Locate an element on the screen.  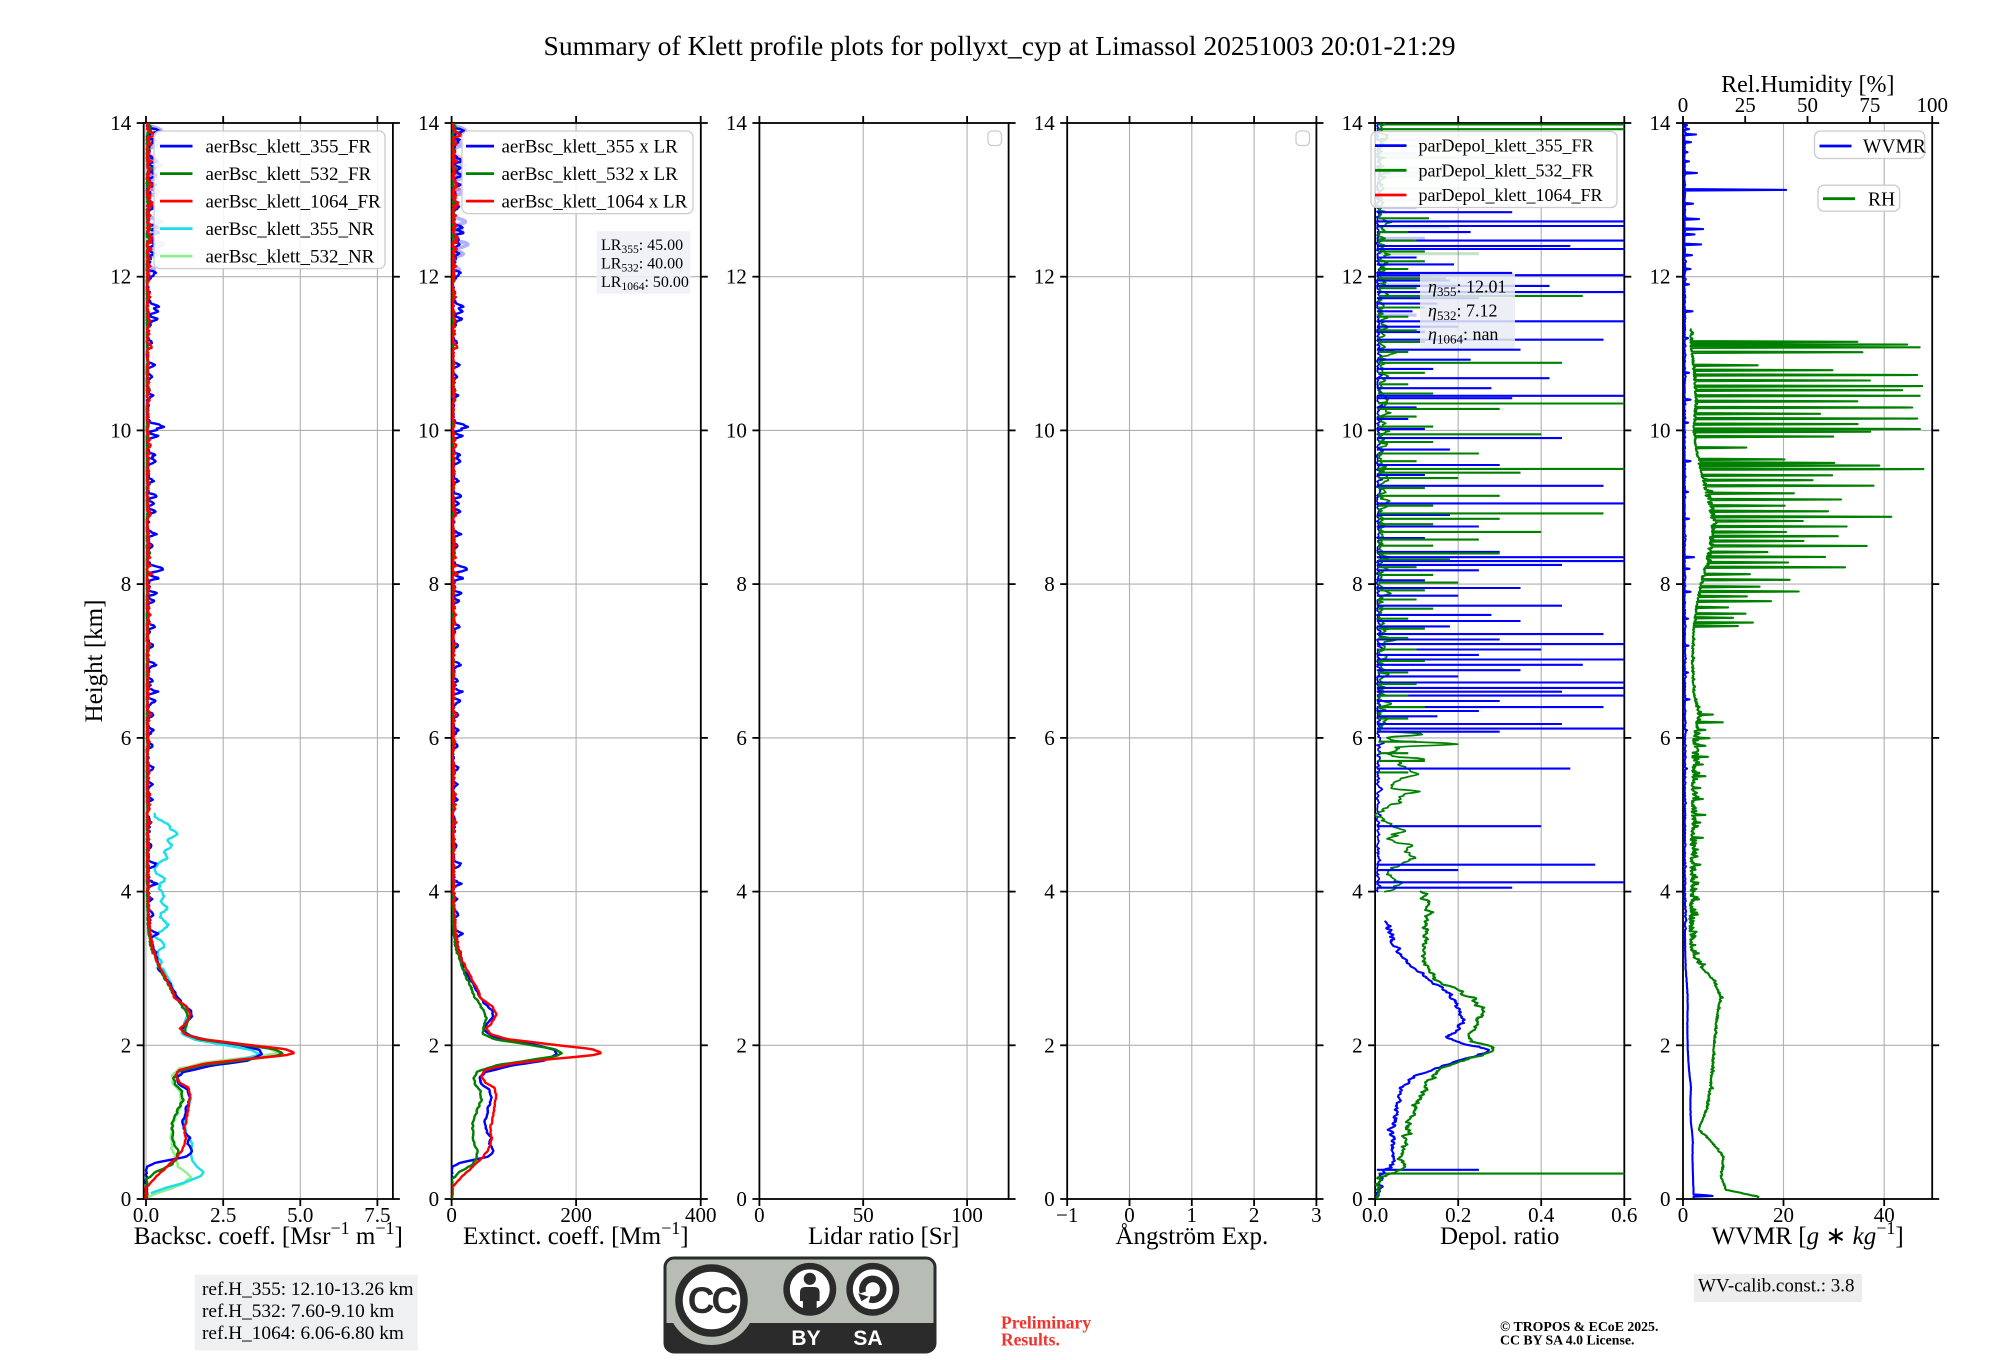
svg-text: 5.0 is located at coordinates (300, 1215).